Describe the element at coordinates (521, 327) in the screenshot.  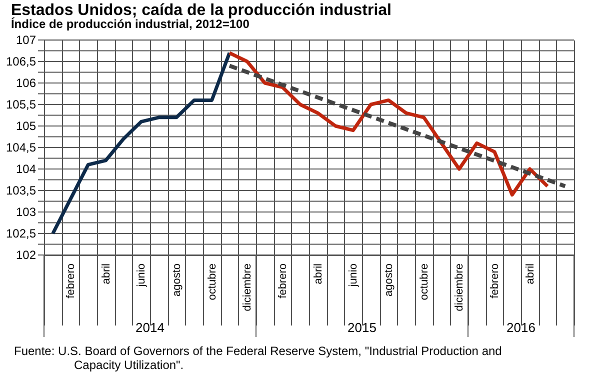
I see `text: 2016` at that location.